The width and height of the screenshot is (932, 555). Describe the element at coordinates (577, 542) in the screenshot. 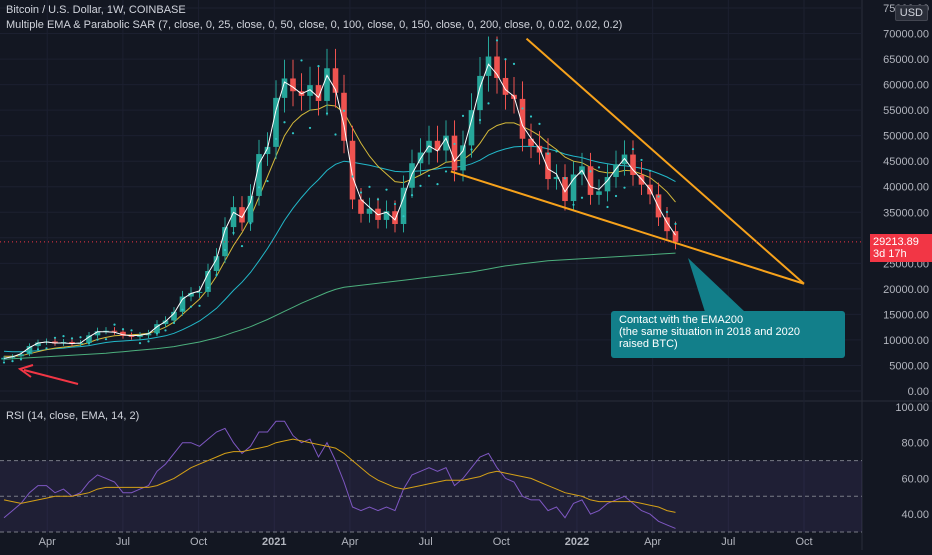

I see `time-tick-label: 2022` at that location.